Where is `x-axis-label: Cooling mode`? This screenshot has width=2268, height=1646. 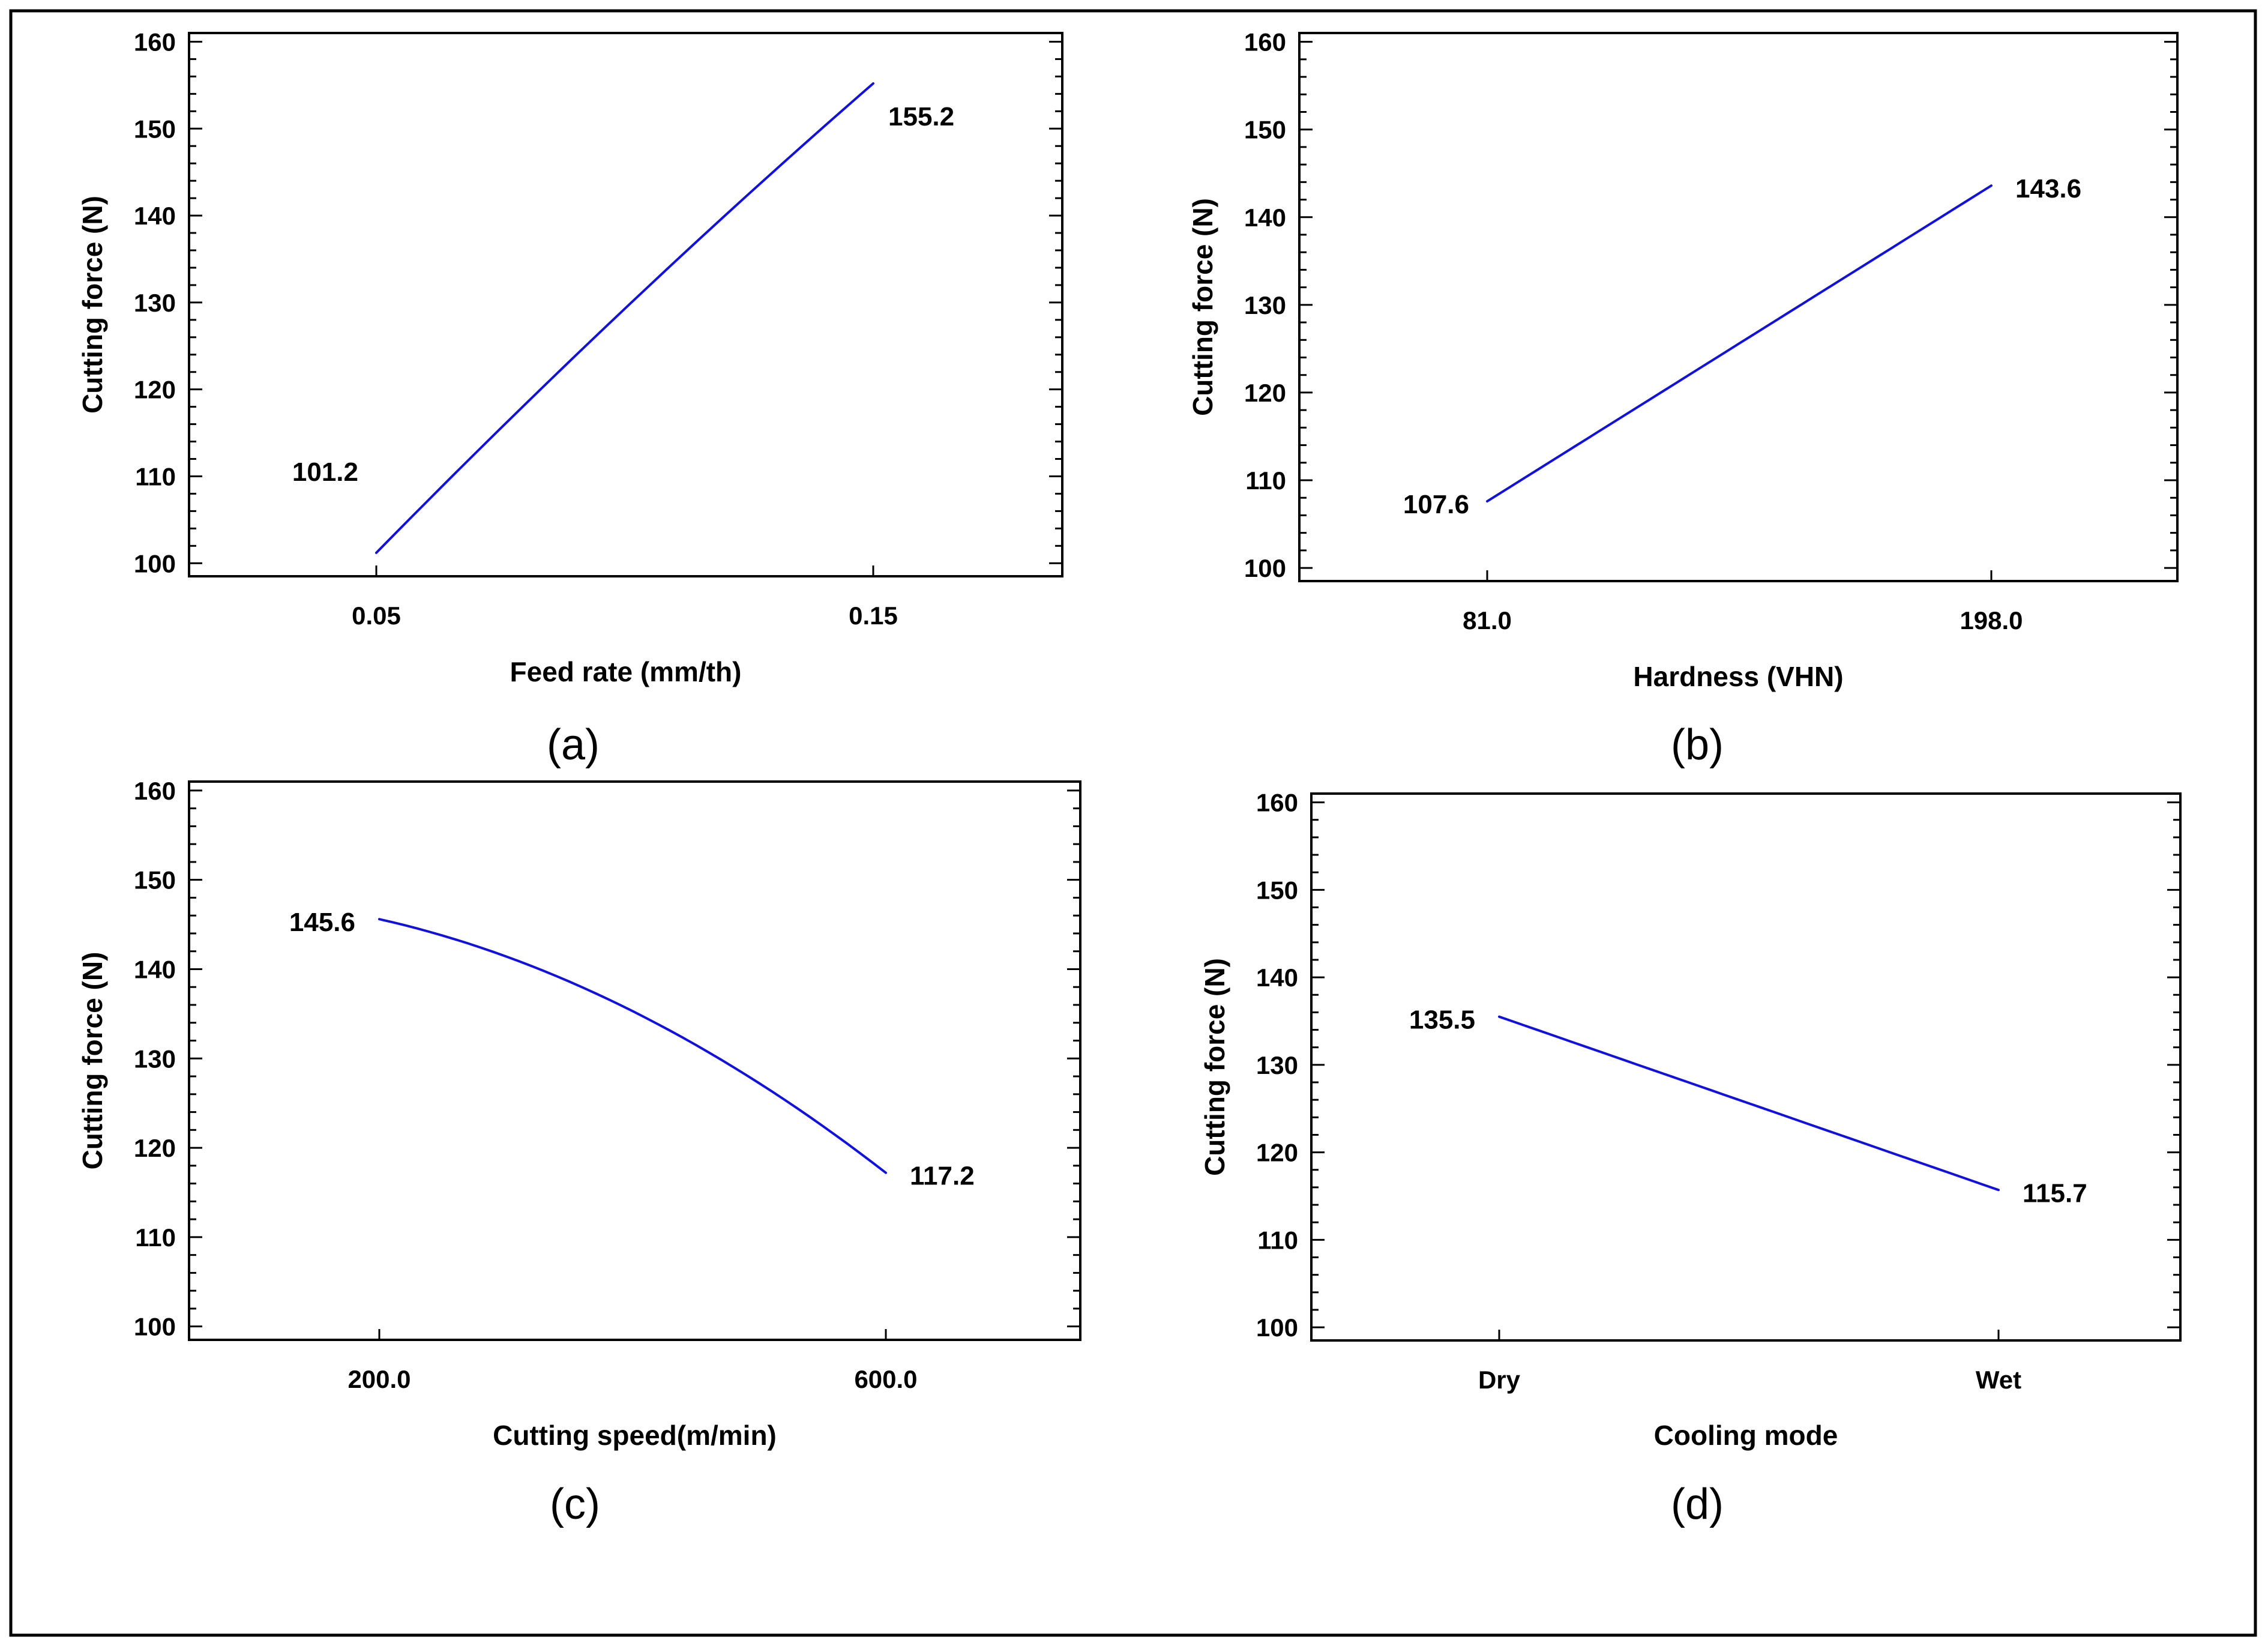
x-axis-label: Cooling mode is located at coordinates (1746, 1435).